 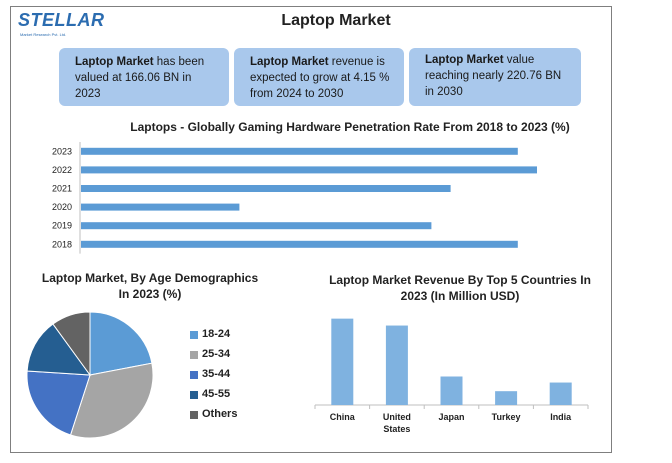 I want to click on legend-label: 35-44, so click(x=216, y=374).